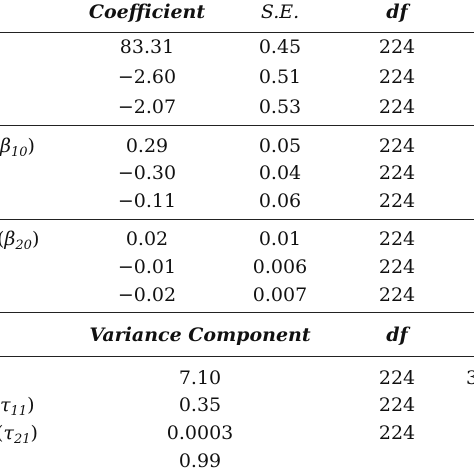  I want to click on row-label: (τ21), so click(19, 434).